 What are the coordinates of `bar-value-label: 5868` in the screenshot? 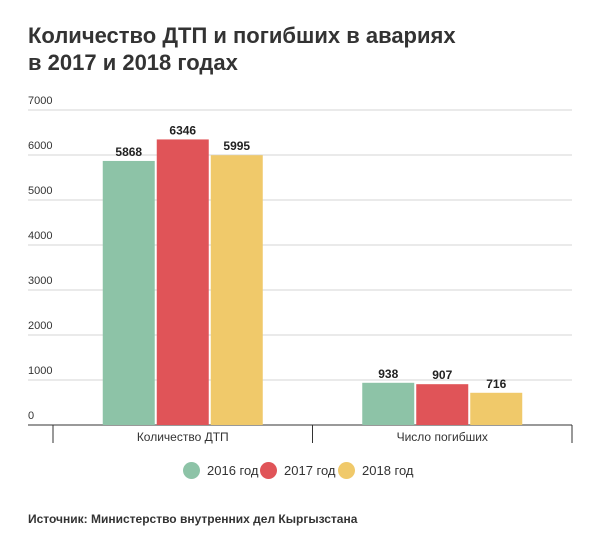 It's located at (128, 152).